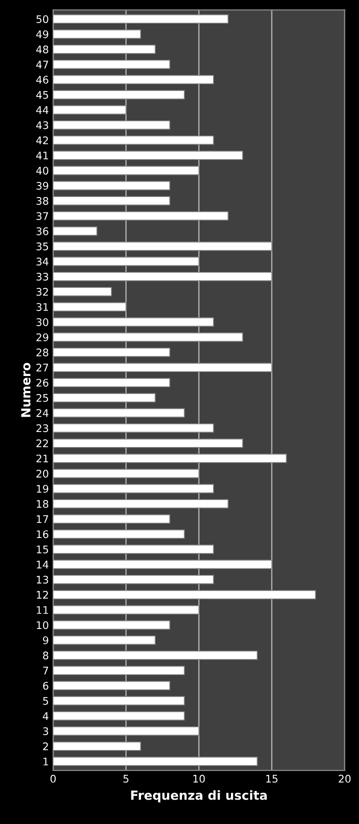  I want to click on y-tick-label: 9, so click(45, 640).